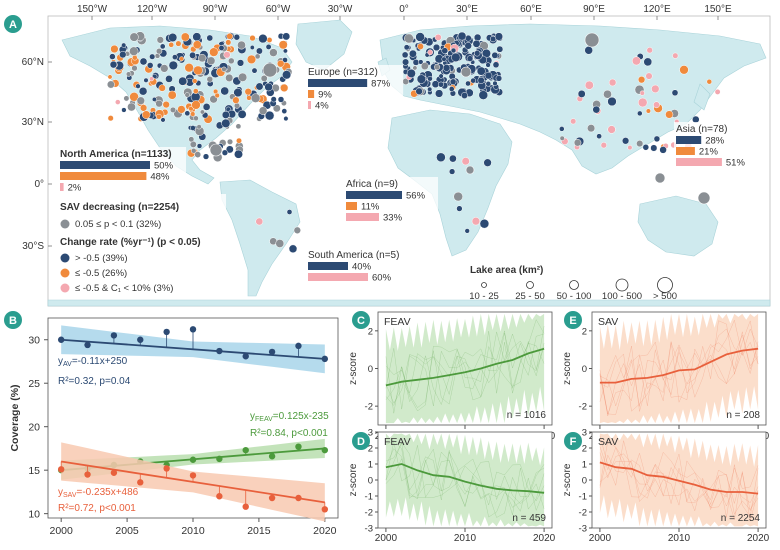 Image resolution: width=780 pixels, height=550 pixels. What do you see at coordinates (530, 285) in the screenshot?
I see `lake-size-circle` at bounding box center [530, 285].